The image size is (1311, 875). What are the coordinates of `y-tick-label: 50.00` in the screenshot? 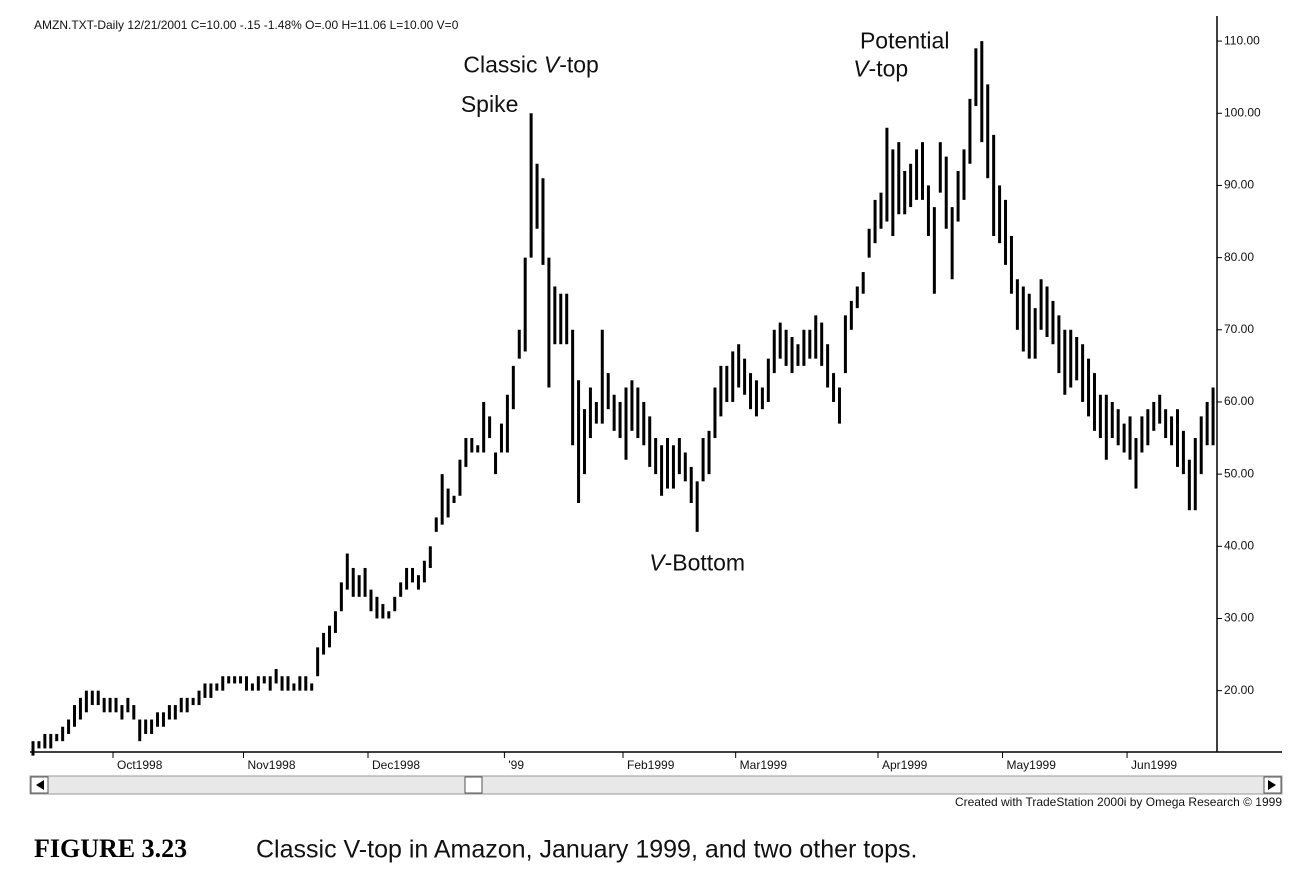 It's located at (1239, 473).